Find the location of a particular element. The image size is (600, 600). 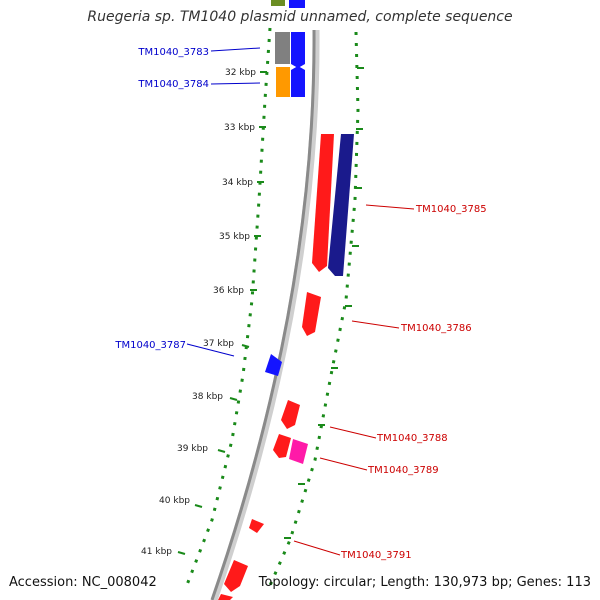

gene-label-3784: TM1040_3784 is located at coordinates (173, 84).